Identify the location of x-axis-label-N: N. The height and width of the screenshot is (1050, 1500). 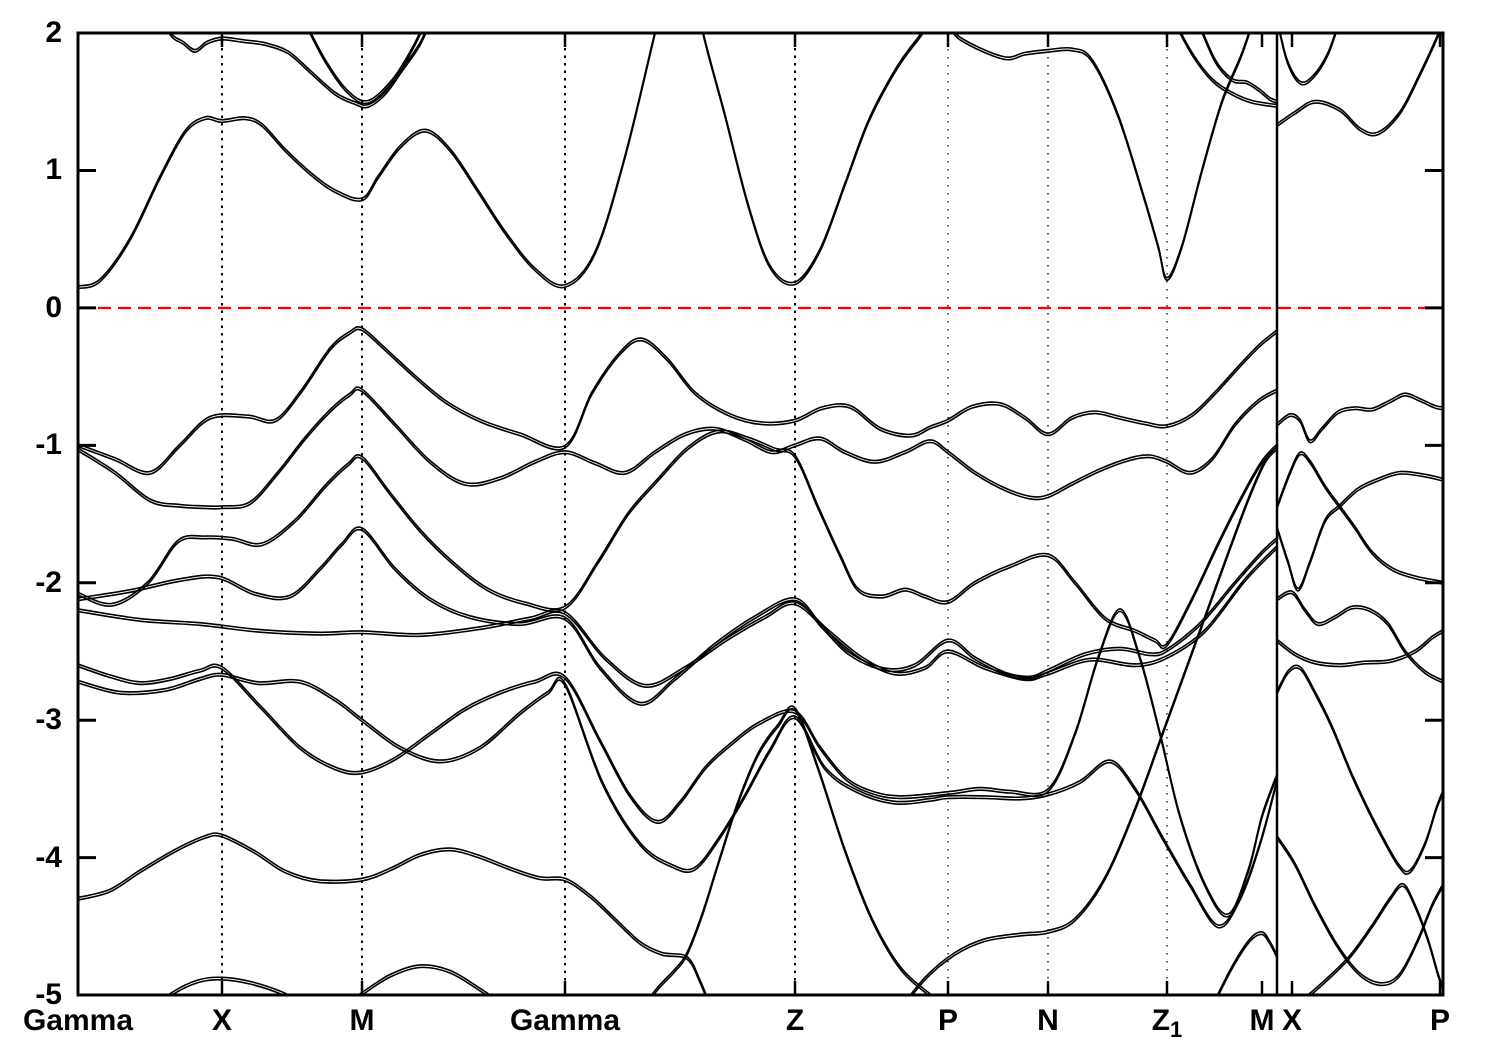
(1048, 1020).